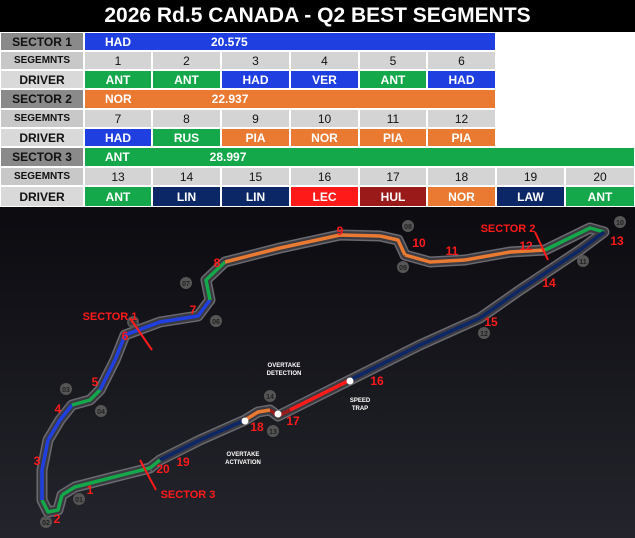 The height and width of the screenshot is (538, 635). Describe the element at coordinates (620, 223) in the screenshot. I see `turn-label: 10` at that location.